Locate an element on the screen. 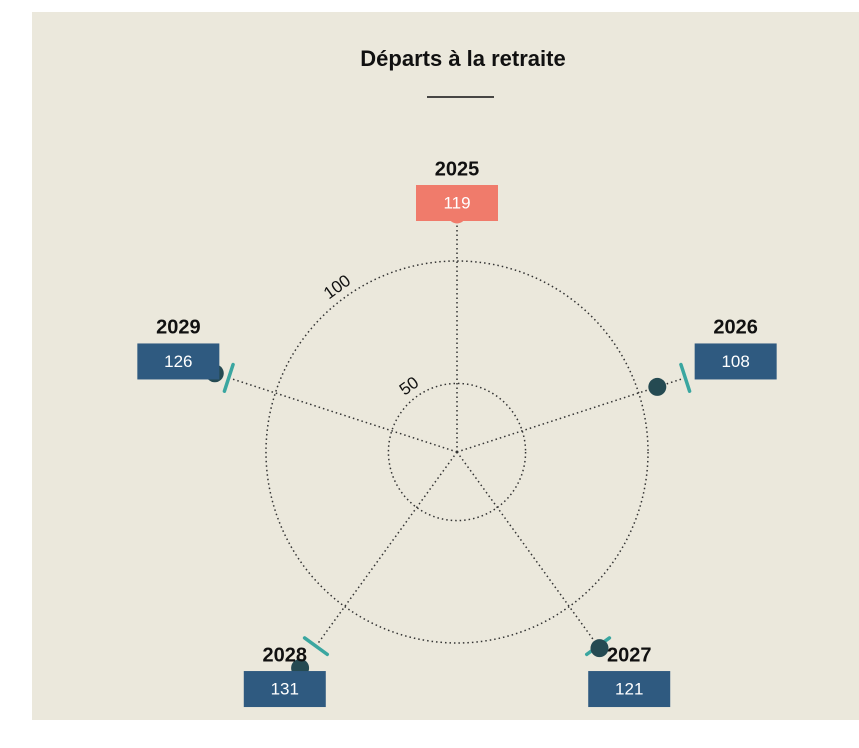  value-label: 121 is located at coordinates (629, 689).